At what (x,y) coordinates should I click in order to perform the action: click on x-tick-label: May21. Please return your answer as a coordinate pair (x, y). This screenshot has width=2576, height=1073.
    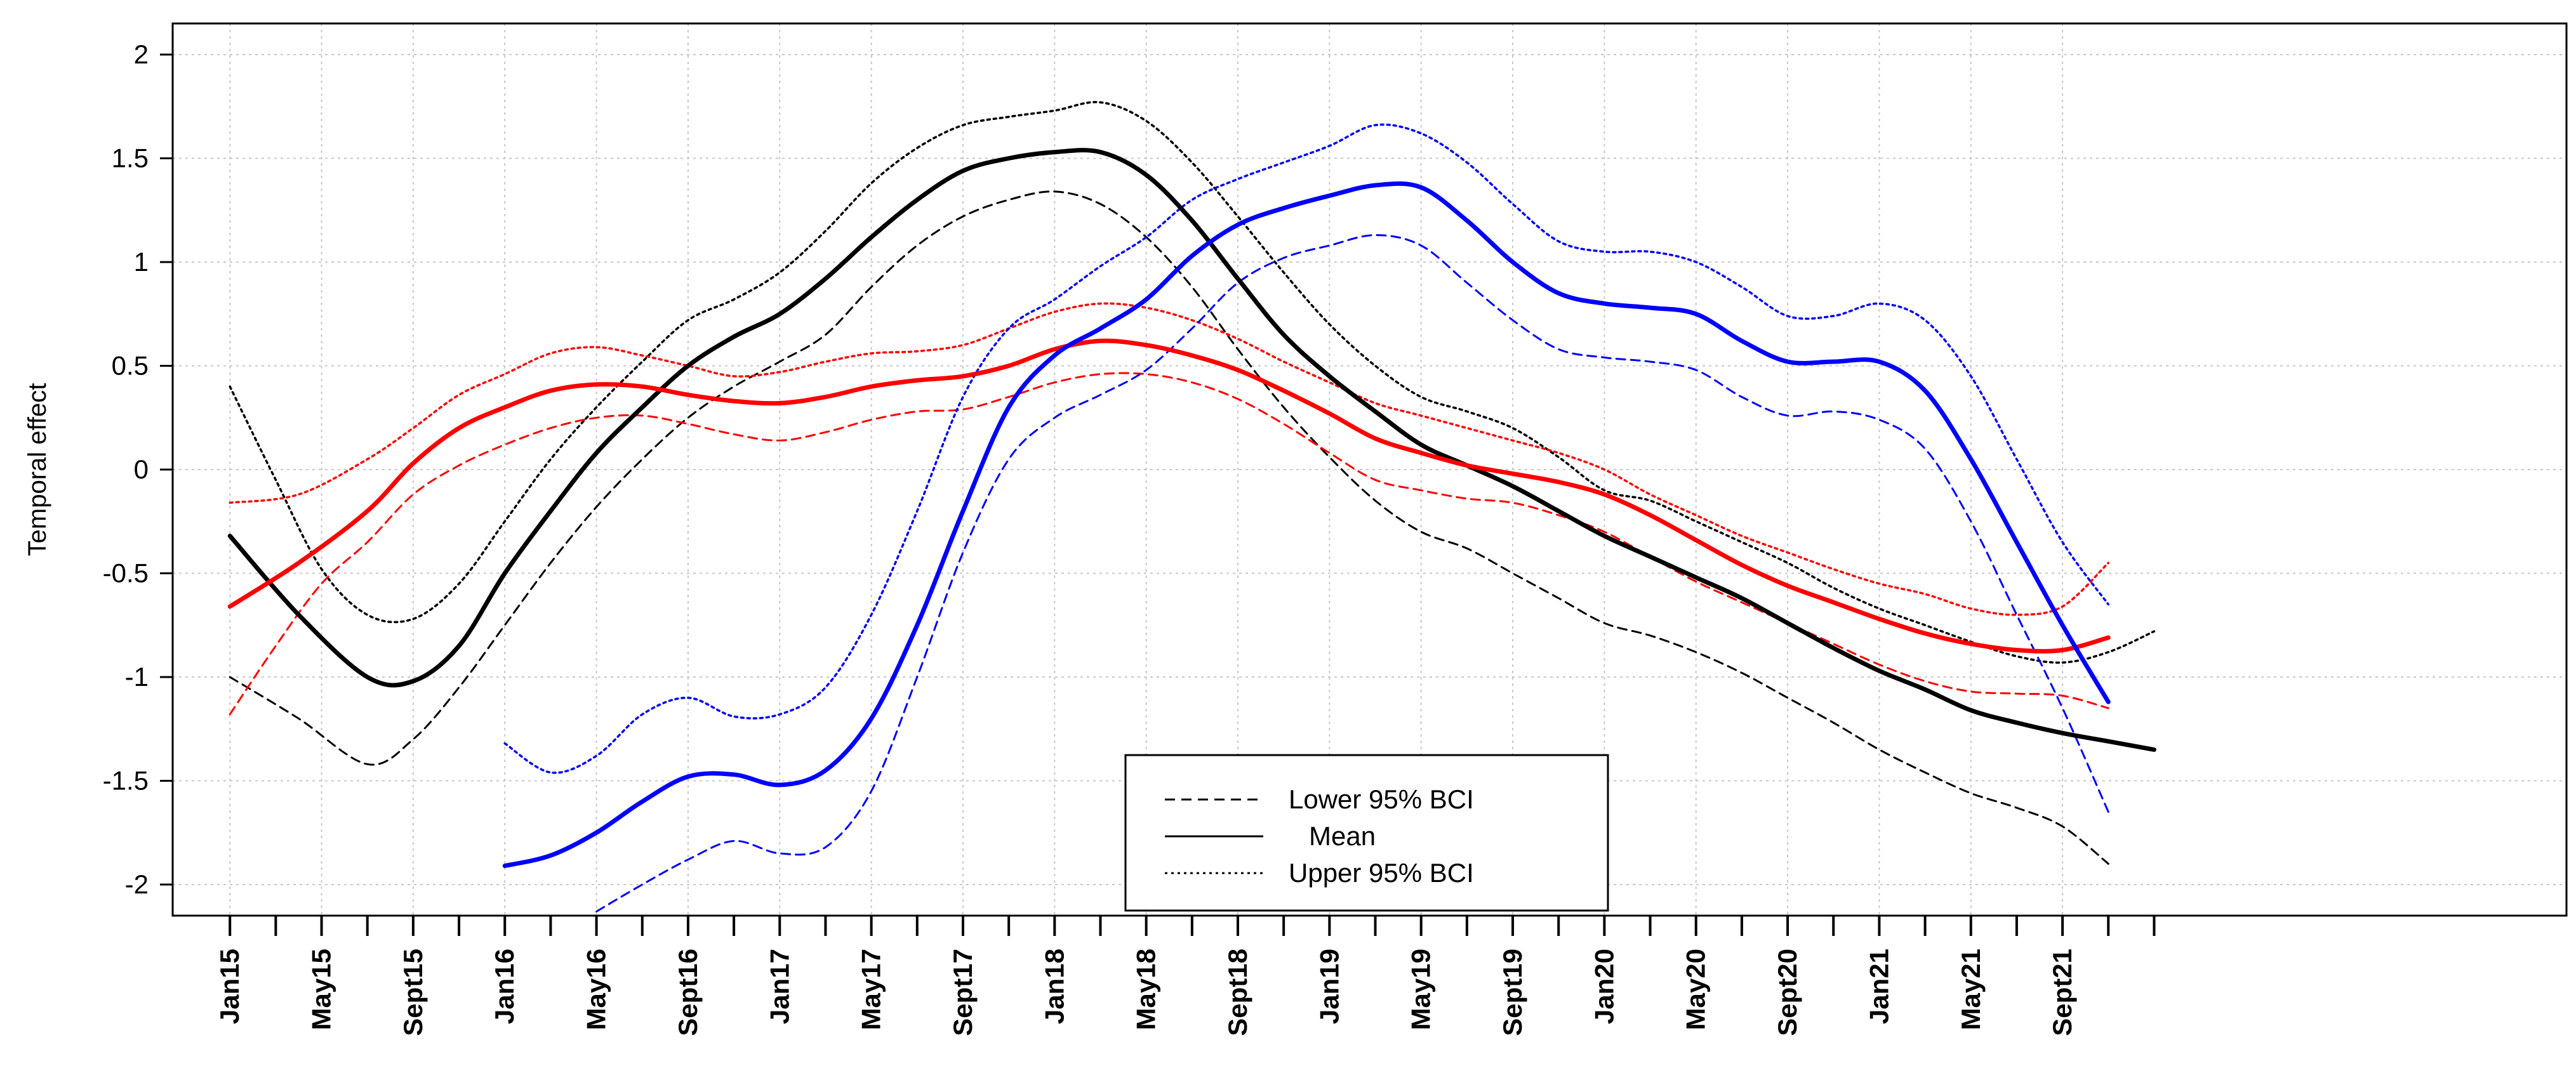
    Looking at the image, I should click on (1971, 990).